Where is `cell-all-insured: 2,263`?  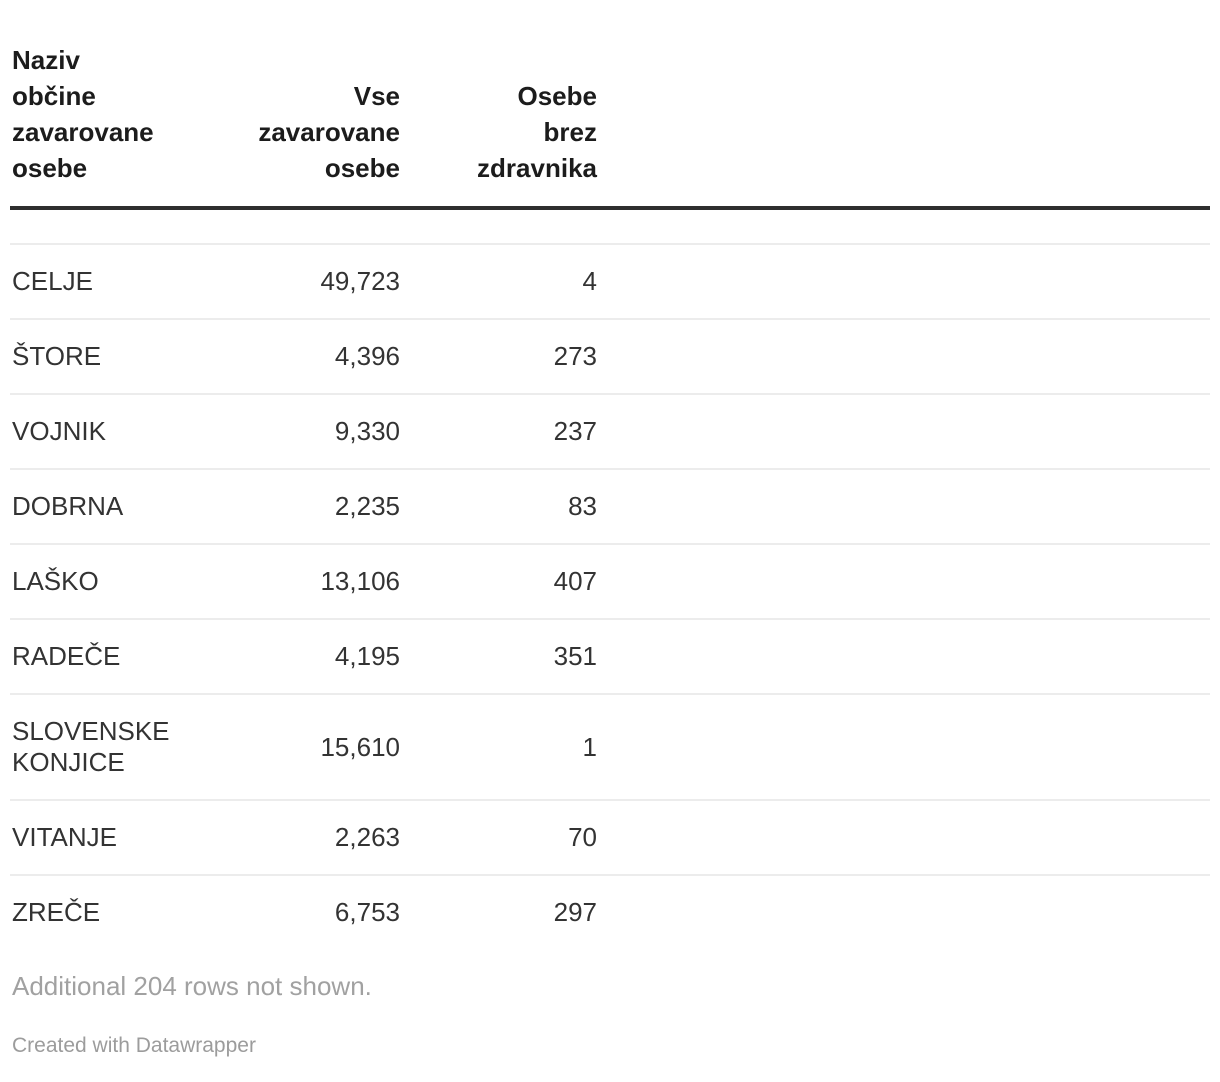
cell-all-insured: 2,263 is located at coordinates (300, 838).